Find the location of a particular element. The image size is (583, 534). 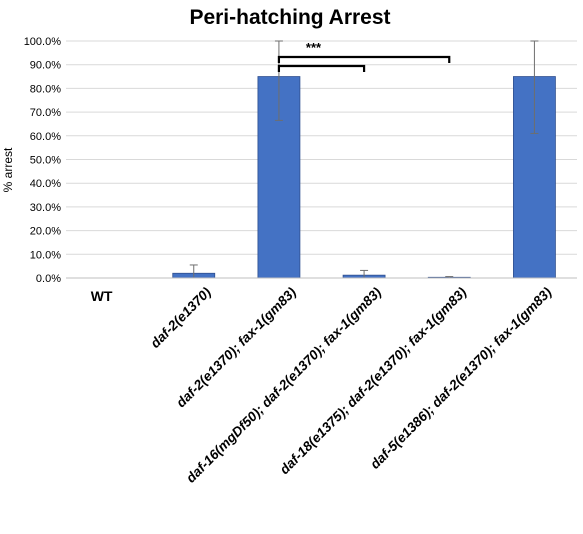

significance-brackets: *** is located at coordinates (364, 56).